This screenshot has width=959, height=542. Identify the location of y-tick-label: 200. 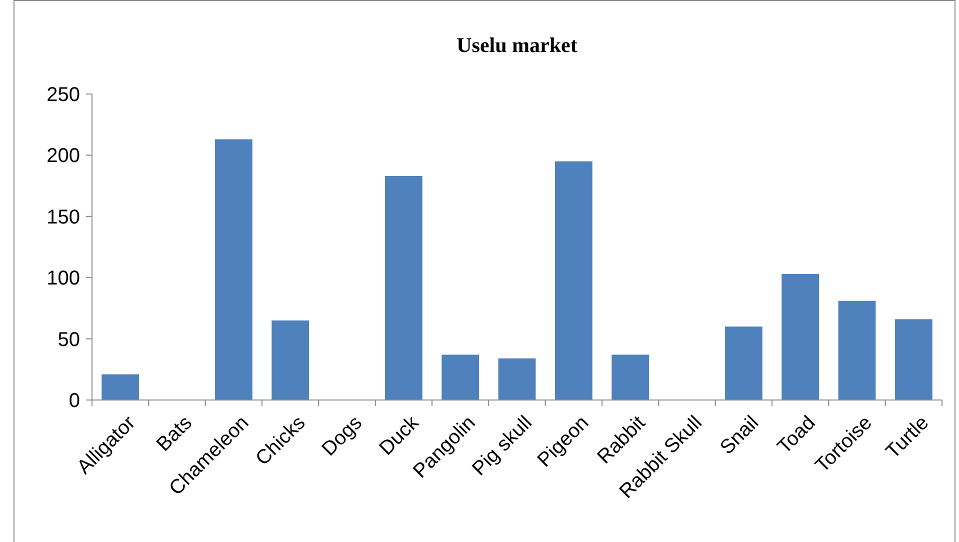
(63, 156).